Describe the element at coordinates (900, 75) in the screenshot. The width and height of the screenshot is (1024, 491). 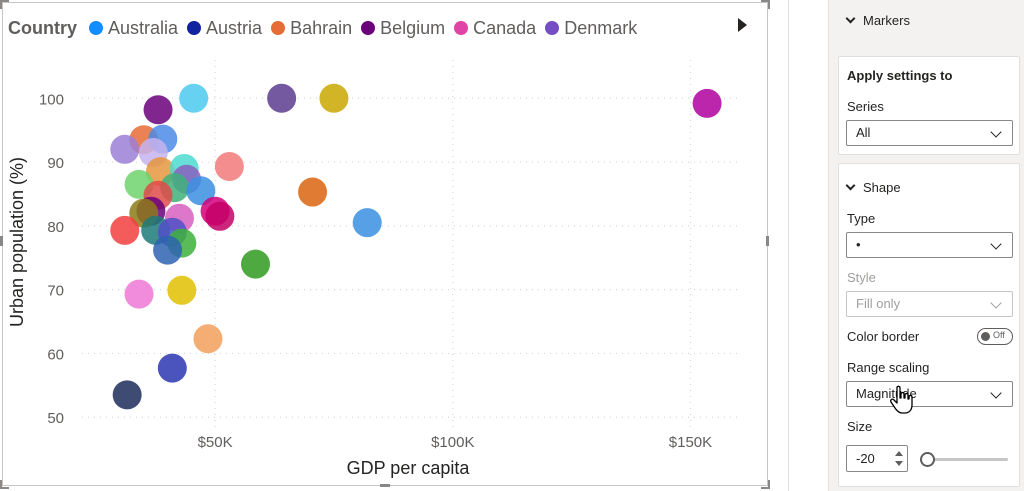
I see `apply-settings-title: Apply settings to` at that location.